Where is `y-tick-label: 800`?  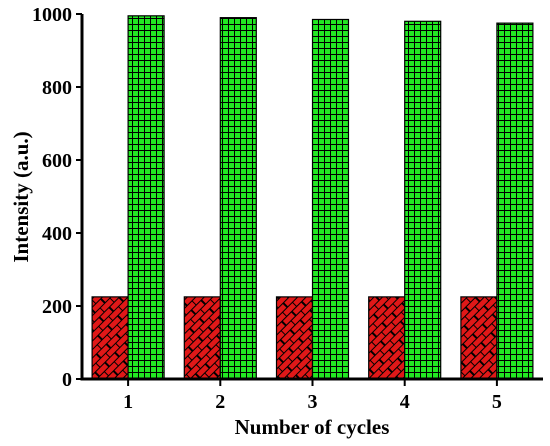 y-tick-label: 800 is located at coordinates (57, 88).